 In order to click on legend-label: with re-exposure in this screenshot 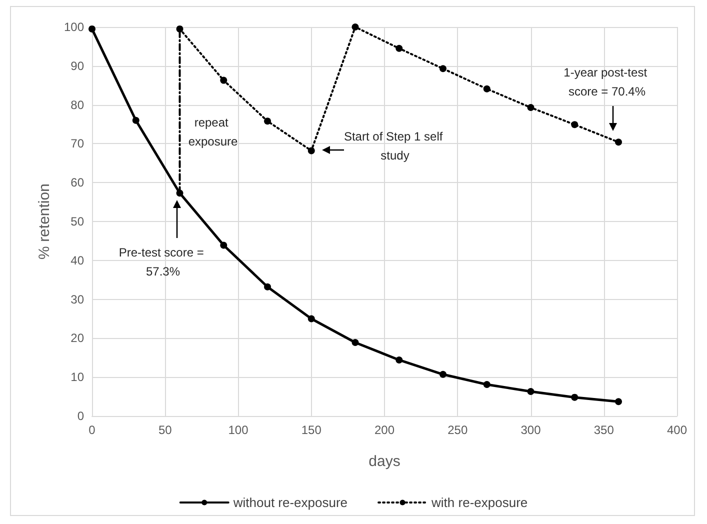, I will do `click(479, 502)`.